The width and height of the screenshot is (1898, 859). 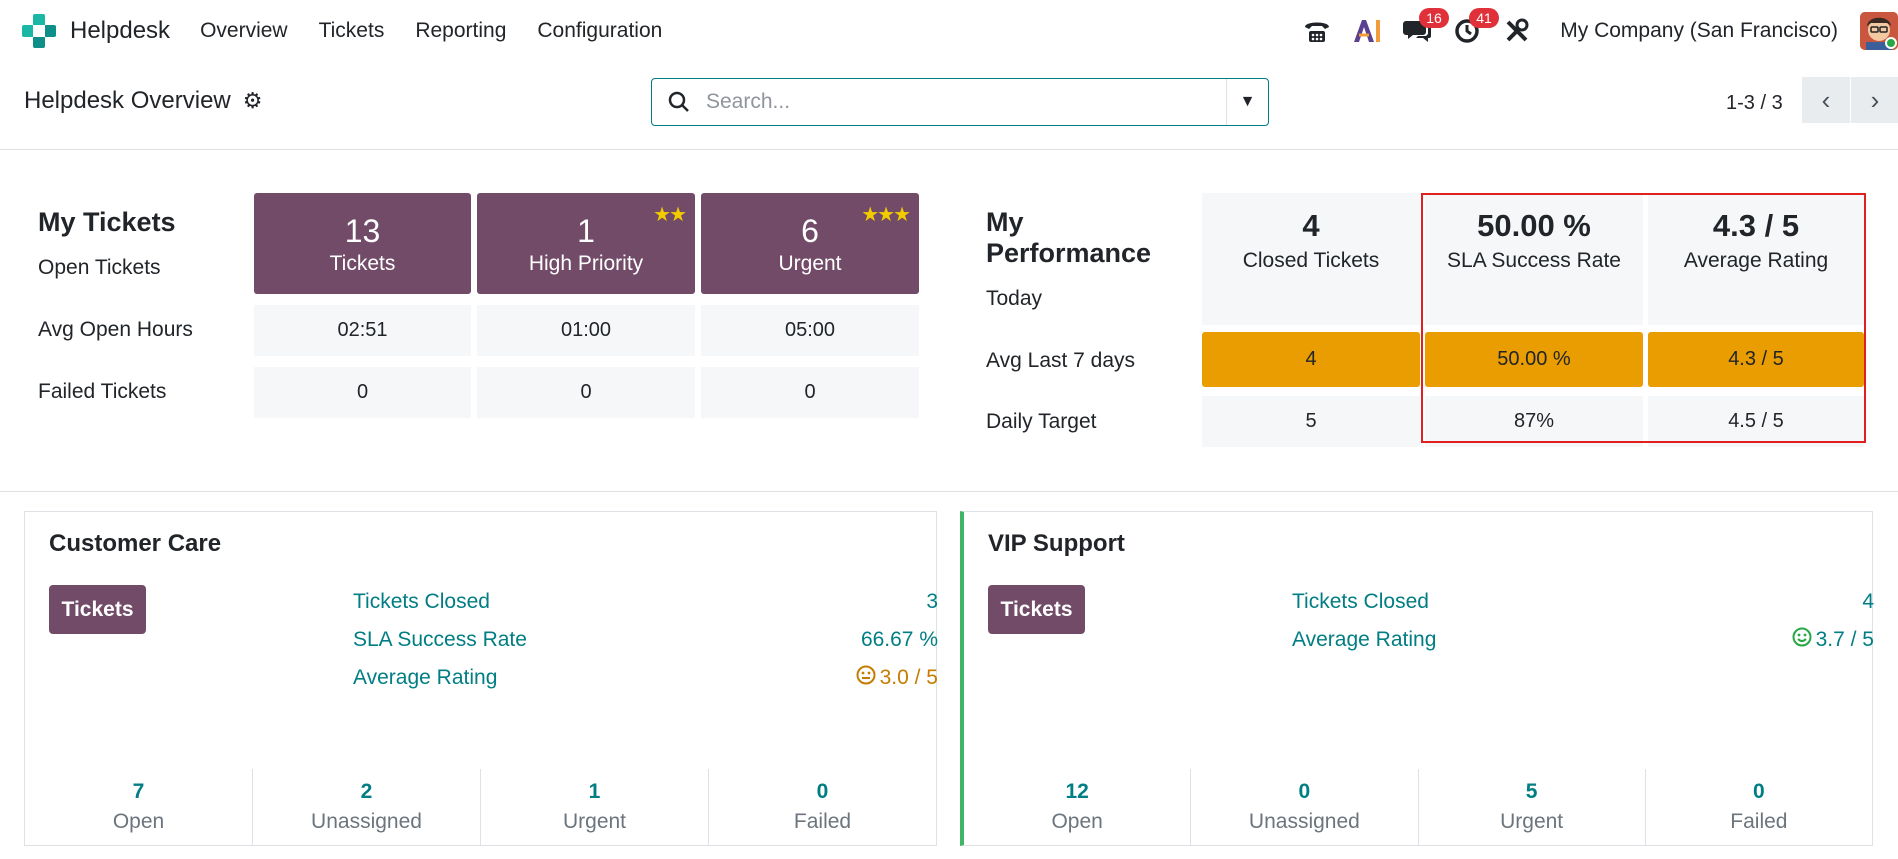 I want to click on highlight-box, so click(x=1643, y=318).